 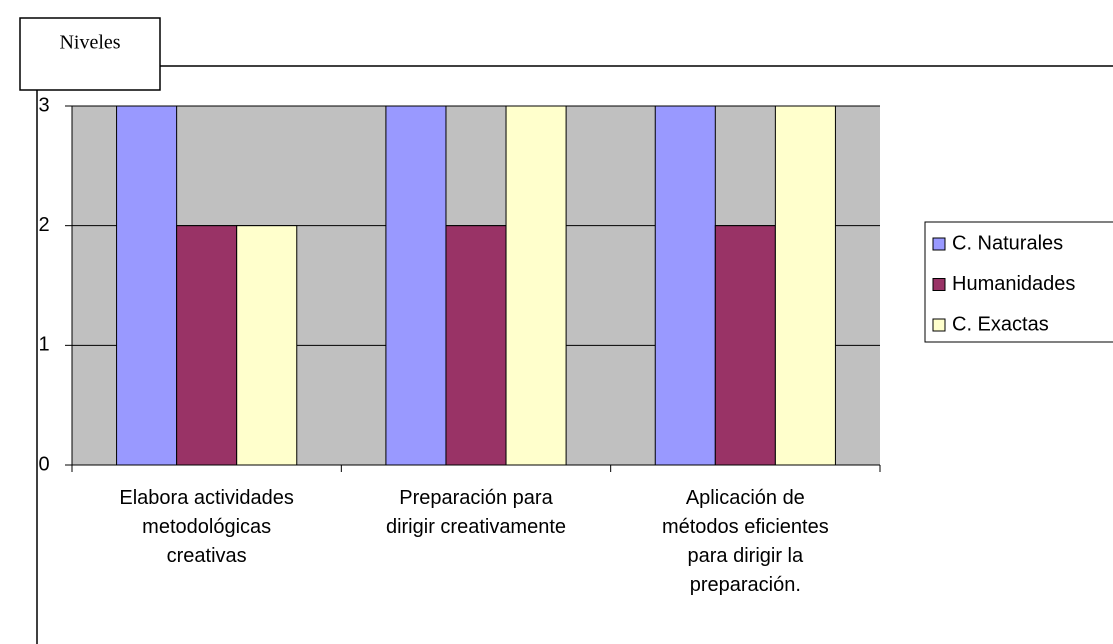 I want to click on legend-label: Humanidades, so click(x=1013, y=284).